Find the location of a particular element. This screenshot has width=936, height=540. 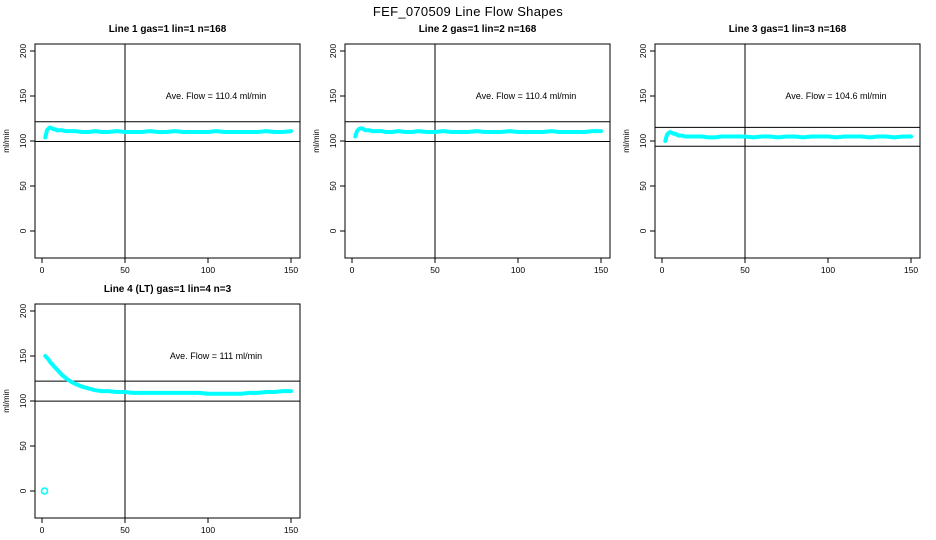

page-title: FEF_070509 Line Flow Shapes is located at coordinates (468, 11).